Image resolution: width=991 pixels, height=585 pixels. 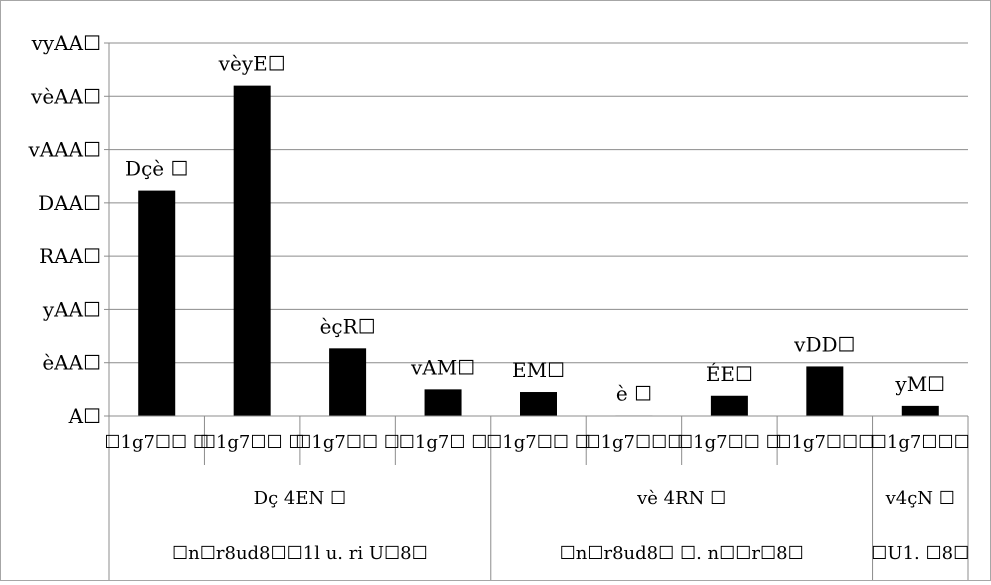 I want to click on y-tick-label: yAA☐, so click(x=71, y=309).